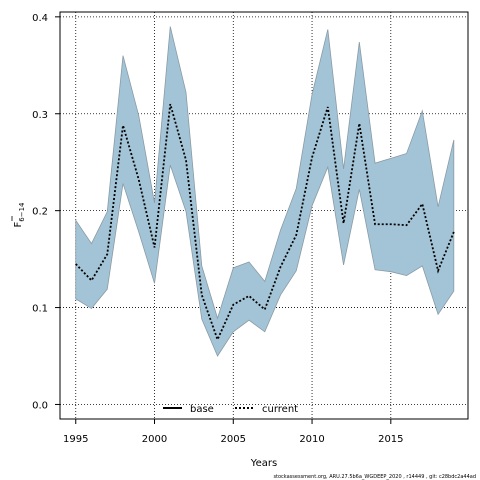 This screenshot has height=480, width=480. I want to click on legend: base current, so click(230, 409).